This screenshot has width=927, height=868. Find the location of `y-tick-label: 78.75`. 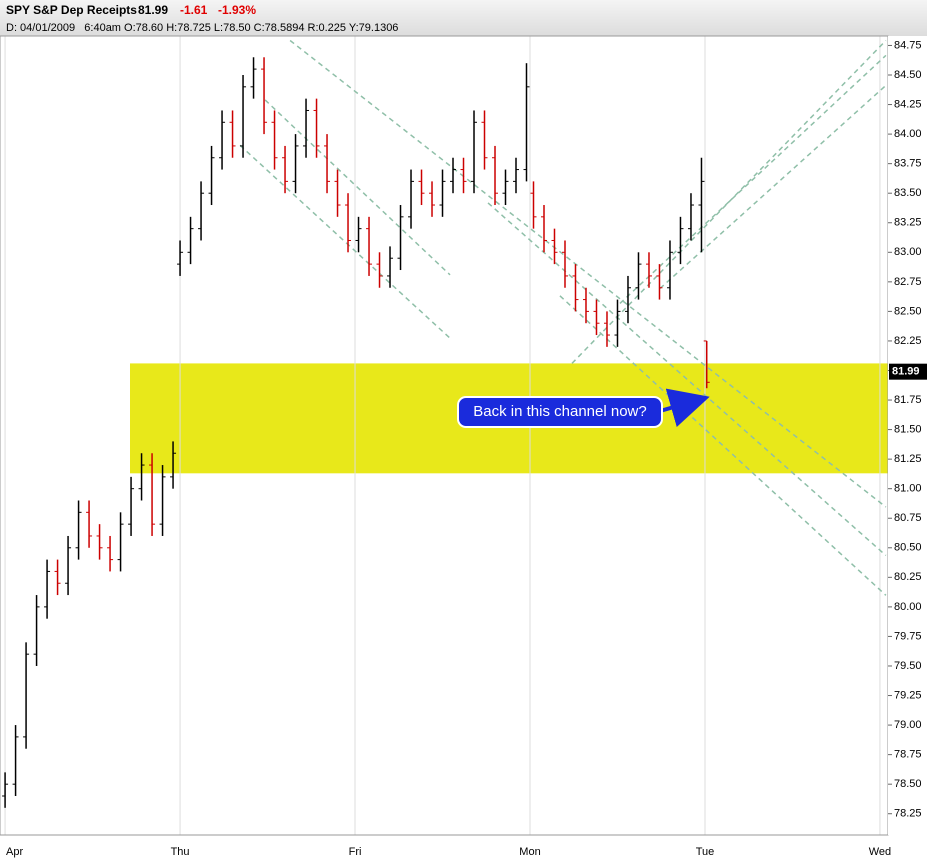

y-tick-label: 78.75 is located at coordinates (908, 755).